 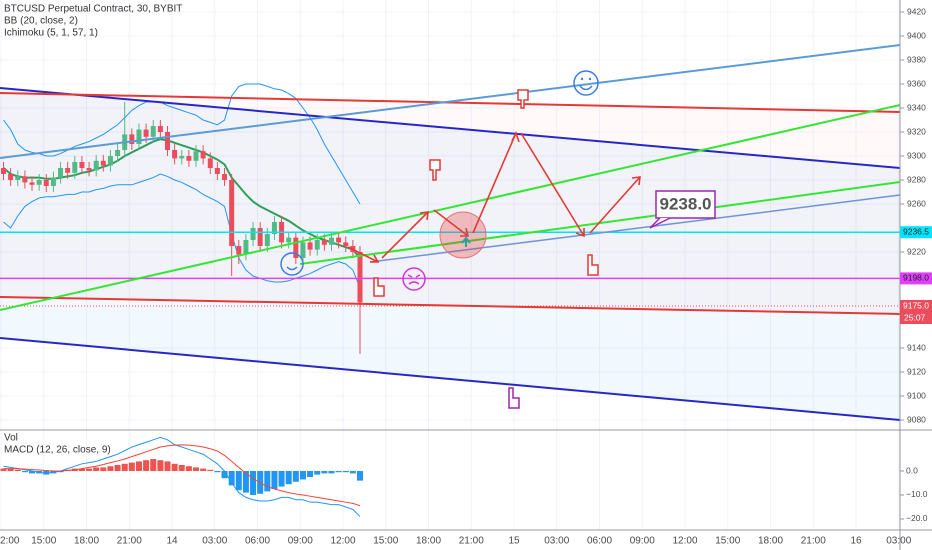 I want to click on face, so click(x=414, y=279).